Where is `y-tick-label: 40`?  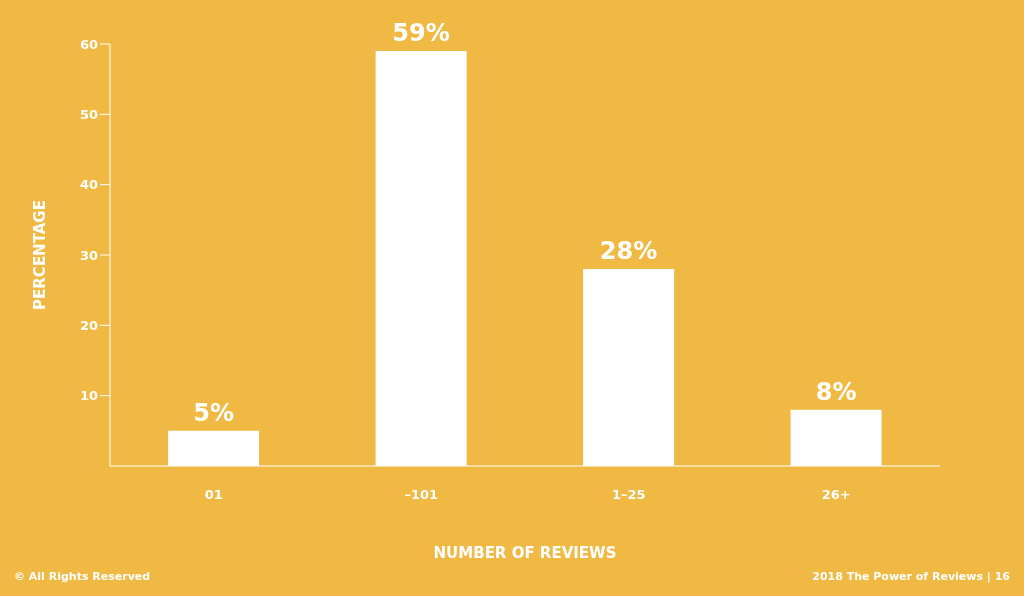
y-tick-label: 40 is located at coordinates (88, 185).